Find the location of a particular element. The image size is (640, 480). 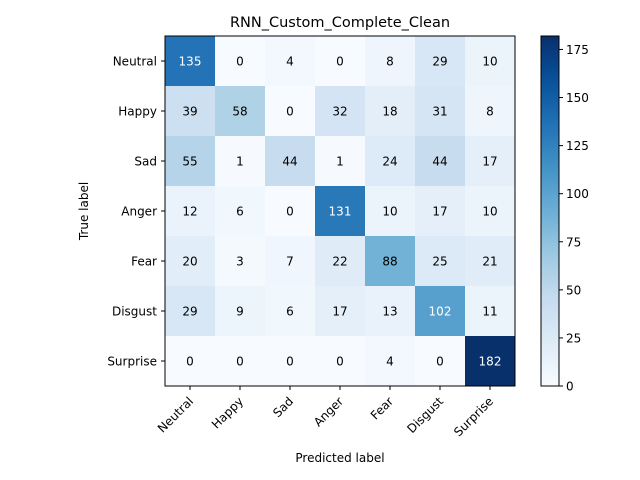

colorbar-tick-label: 150 is located at coordinates (577, 98).